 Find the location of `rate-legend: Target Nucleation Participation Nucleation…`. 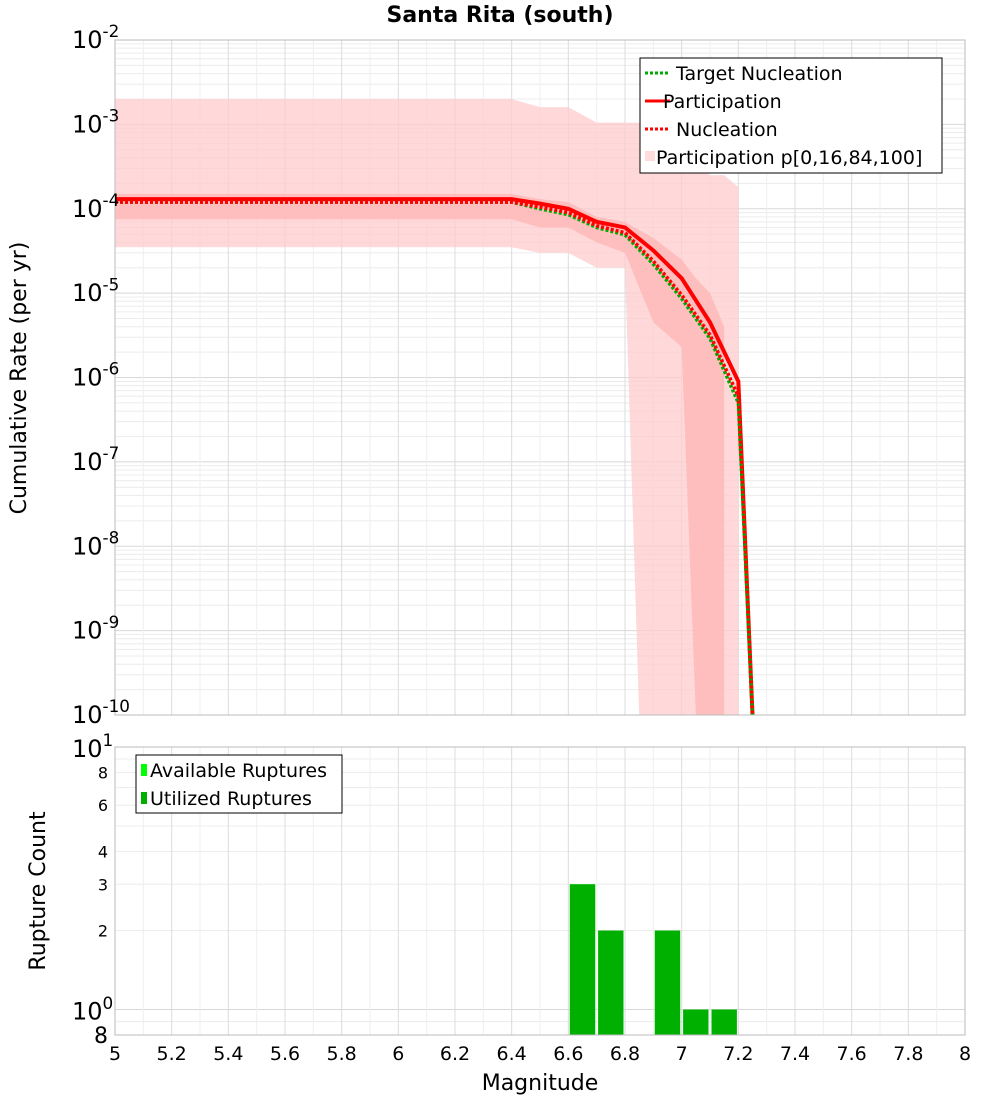

rate-legend: Target Nucleation Participation Nucleation… is located at coordinates (791, 115).